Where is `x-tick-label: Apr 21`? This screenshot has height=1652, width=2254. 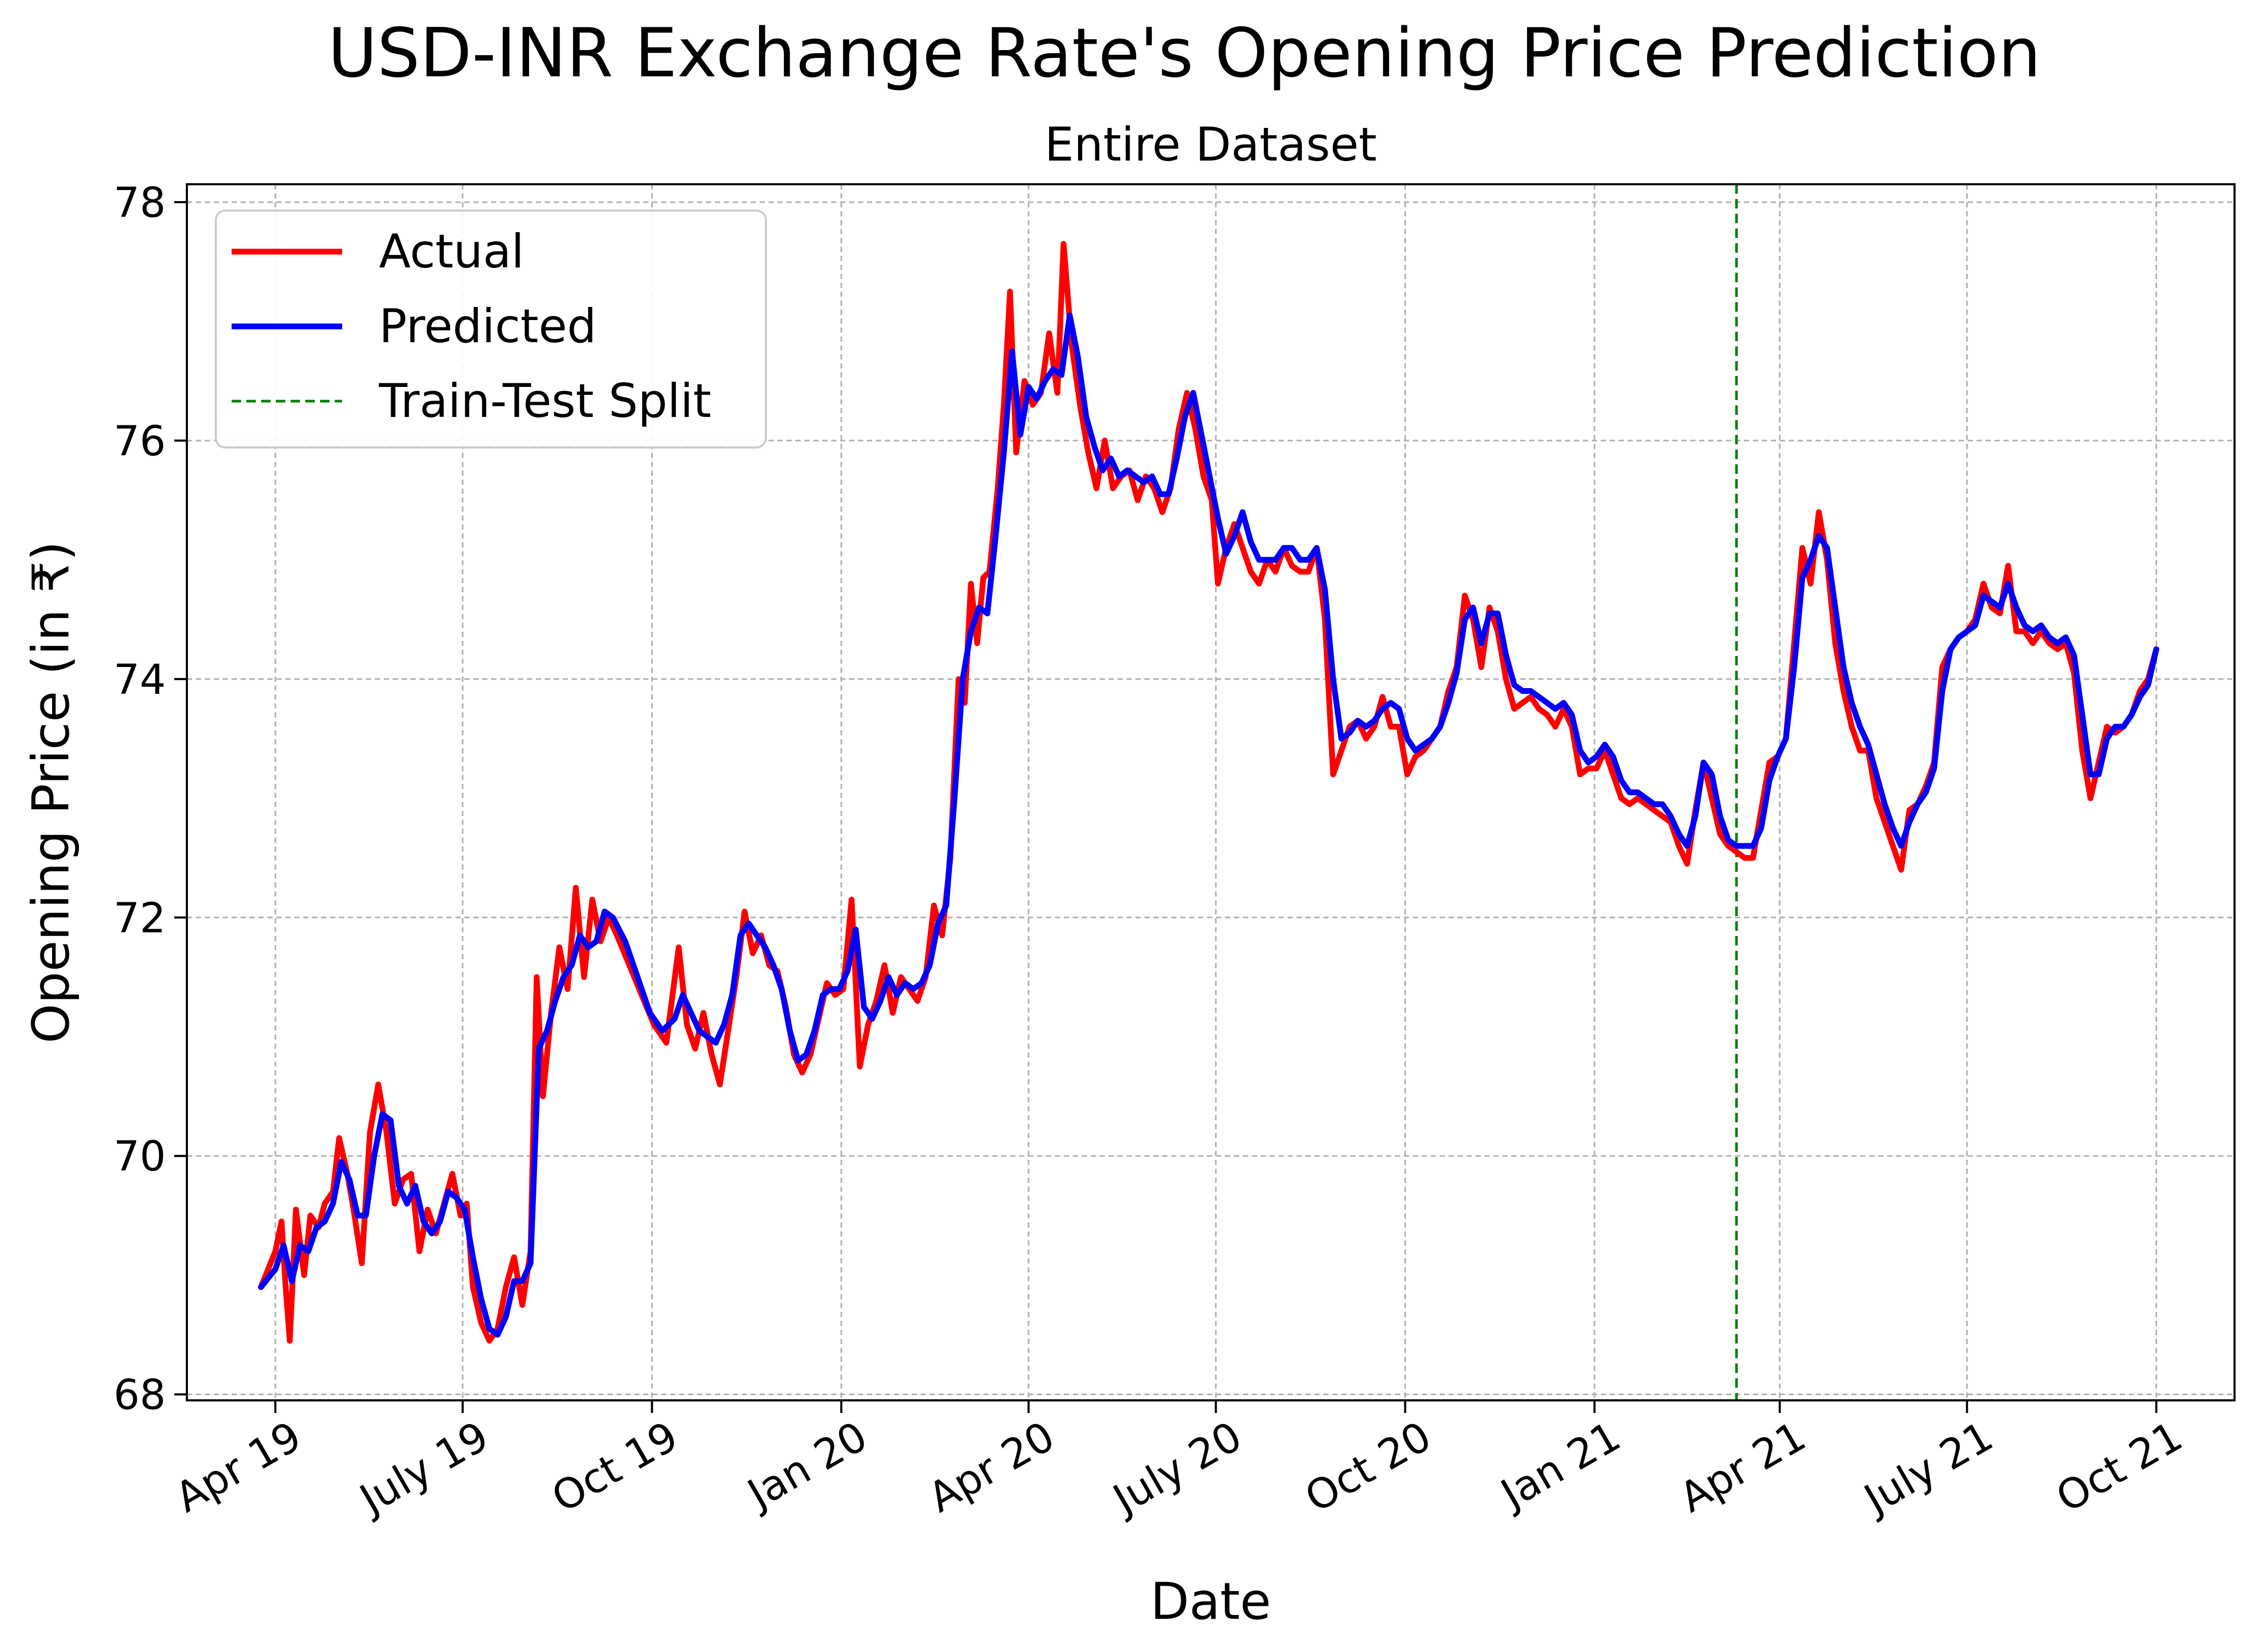 x-tick-label: Apr 21 is located at coordinates (1742, 1467).